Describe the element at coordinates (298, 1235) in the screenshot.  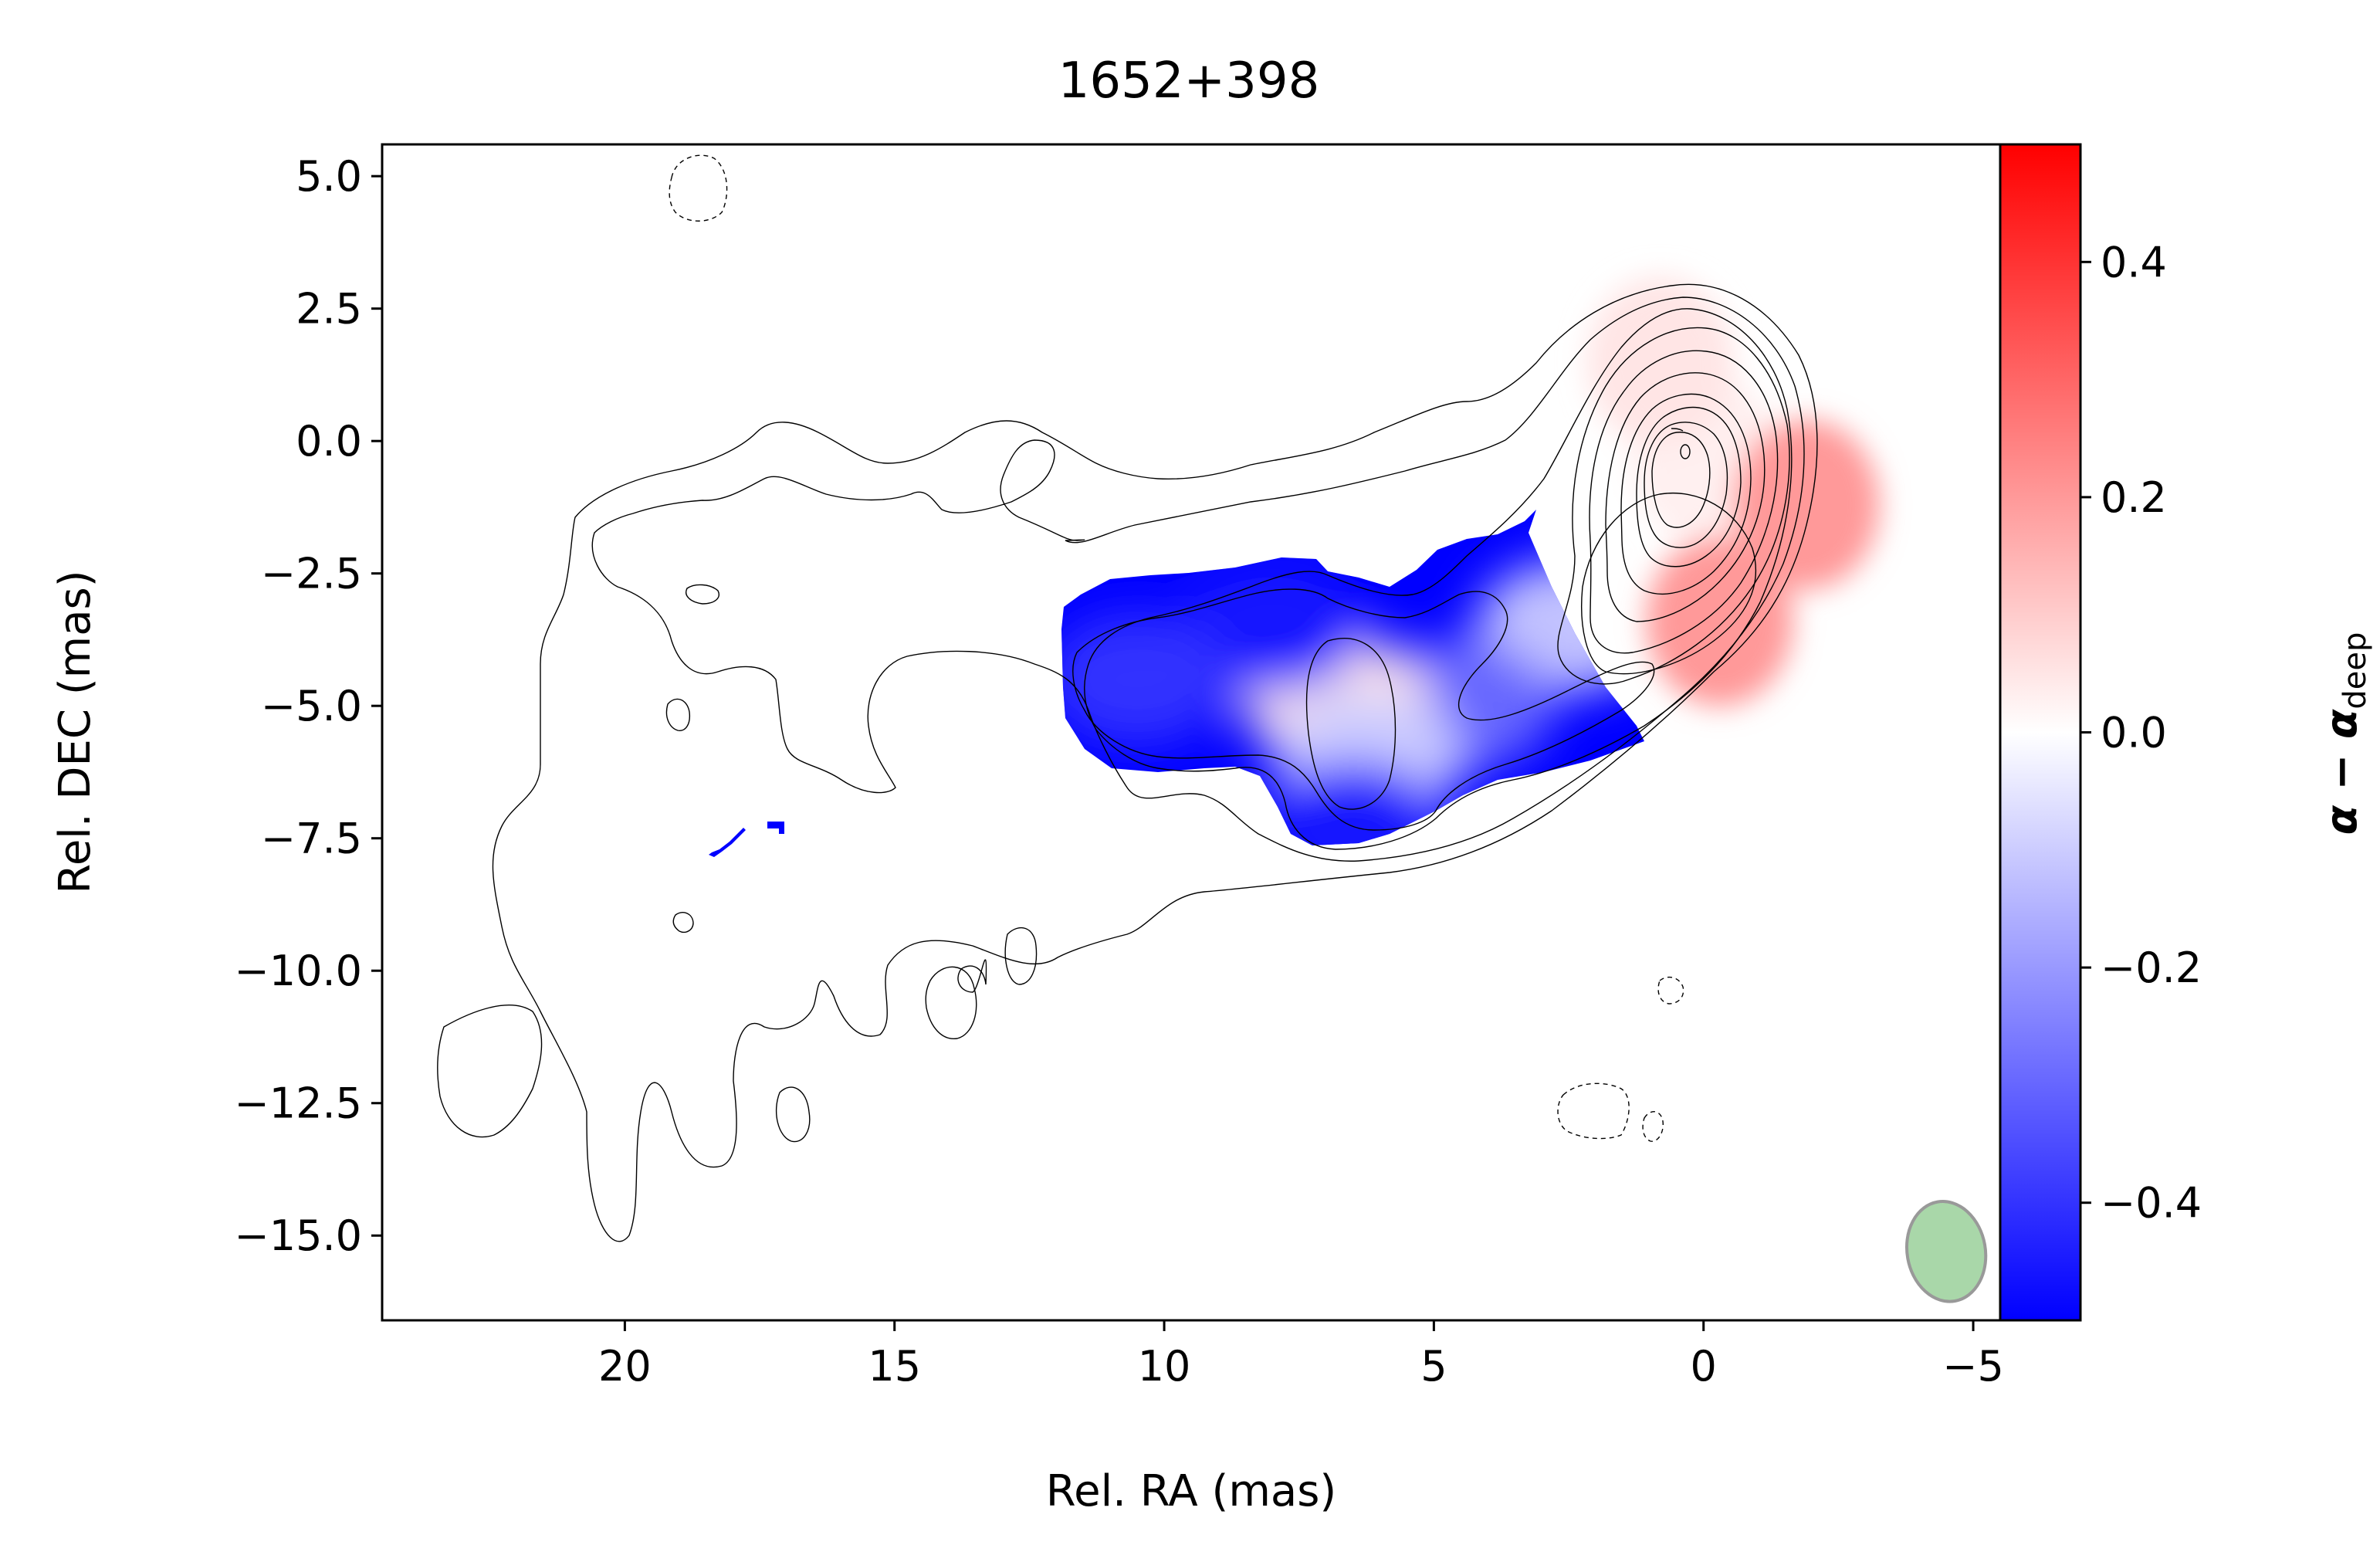
I see `y-tick-label: −15.0` at that location.